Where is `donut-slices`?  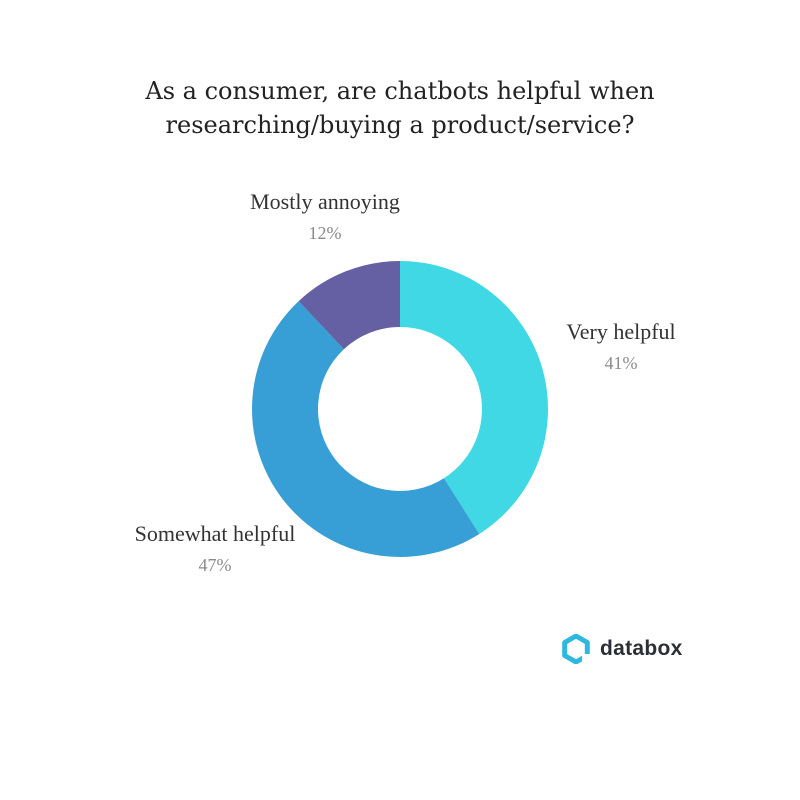
donut-slices is located at coordinates (400, 409).